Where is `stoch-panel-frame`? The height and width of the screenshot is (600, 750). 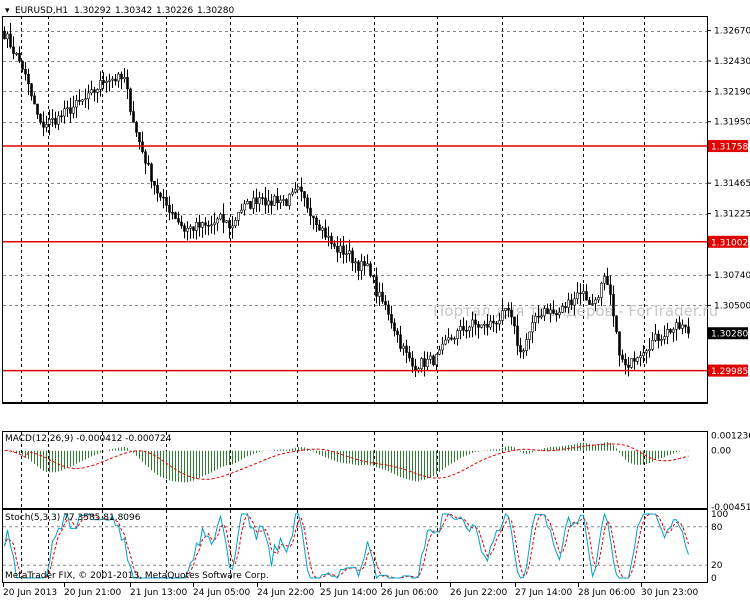
stoch-panel-frame is located at coordinates (355, 546).